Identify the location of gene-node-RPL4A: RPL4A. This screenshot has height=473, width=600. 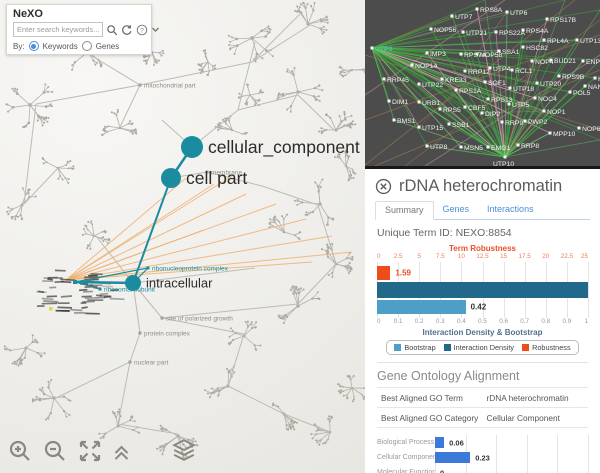
(556, 41).